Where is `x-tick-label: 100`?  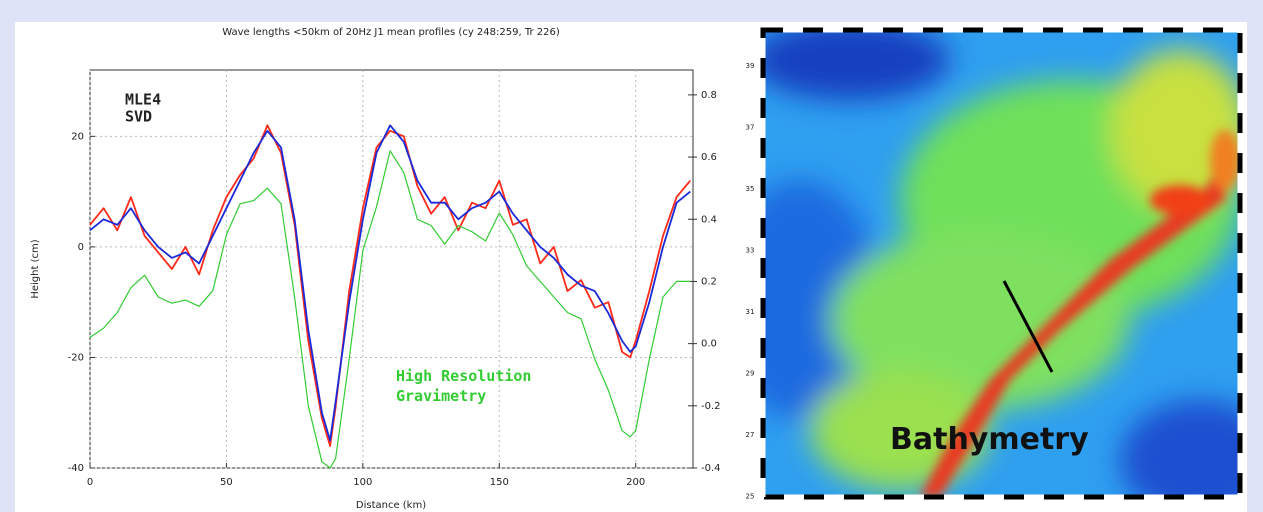
x-tick-label: 100 is located at coordinates (362, 482).